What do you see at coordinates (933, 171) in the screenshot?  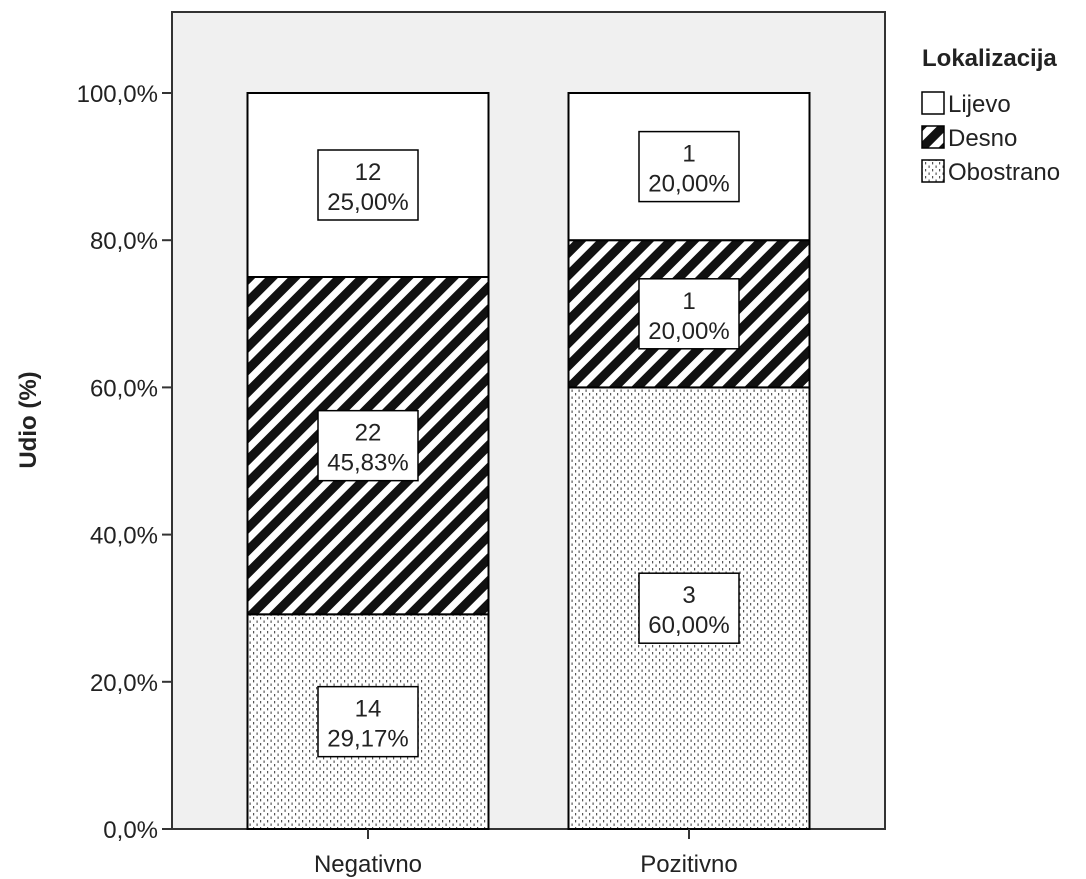 I see `legend-swatch-obostrano` at bounding box center [933, 171].